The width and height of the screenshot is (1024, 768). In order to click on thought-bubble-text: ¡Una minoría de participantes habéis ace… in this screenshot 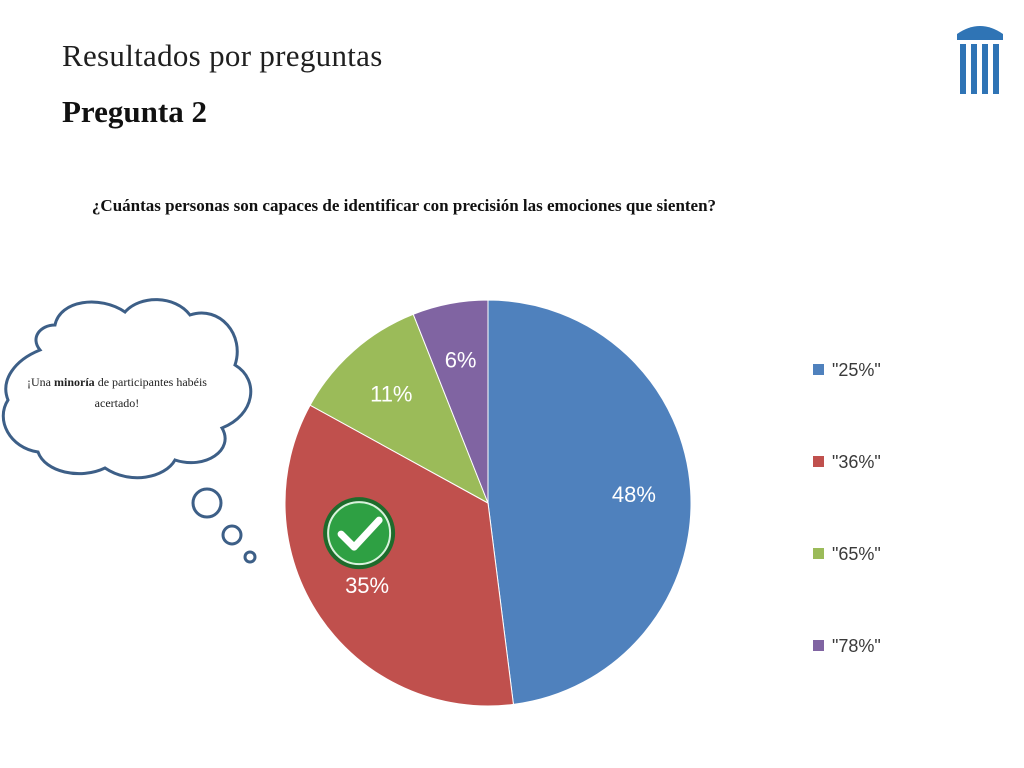, I will do `click(117, 393)`.